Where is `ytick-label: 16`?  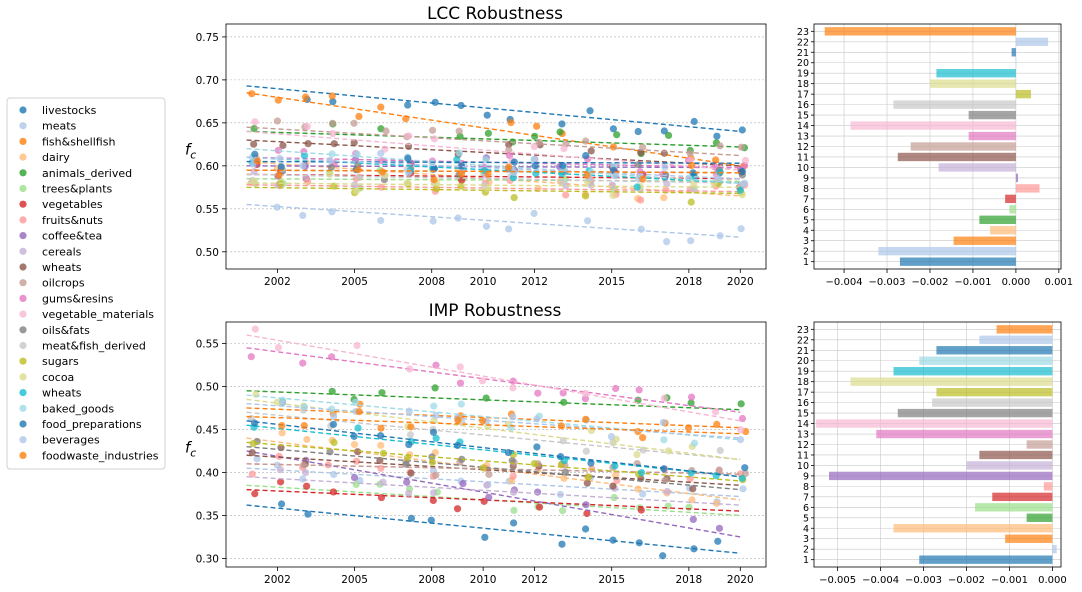 ytick-label: 16 is located at coordinates (803, 105).